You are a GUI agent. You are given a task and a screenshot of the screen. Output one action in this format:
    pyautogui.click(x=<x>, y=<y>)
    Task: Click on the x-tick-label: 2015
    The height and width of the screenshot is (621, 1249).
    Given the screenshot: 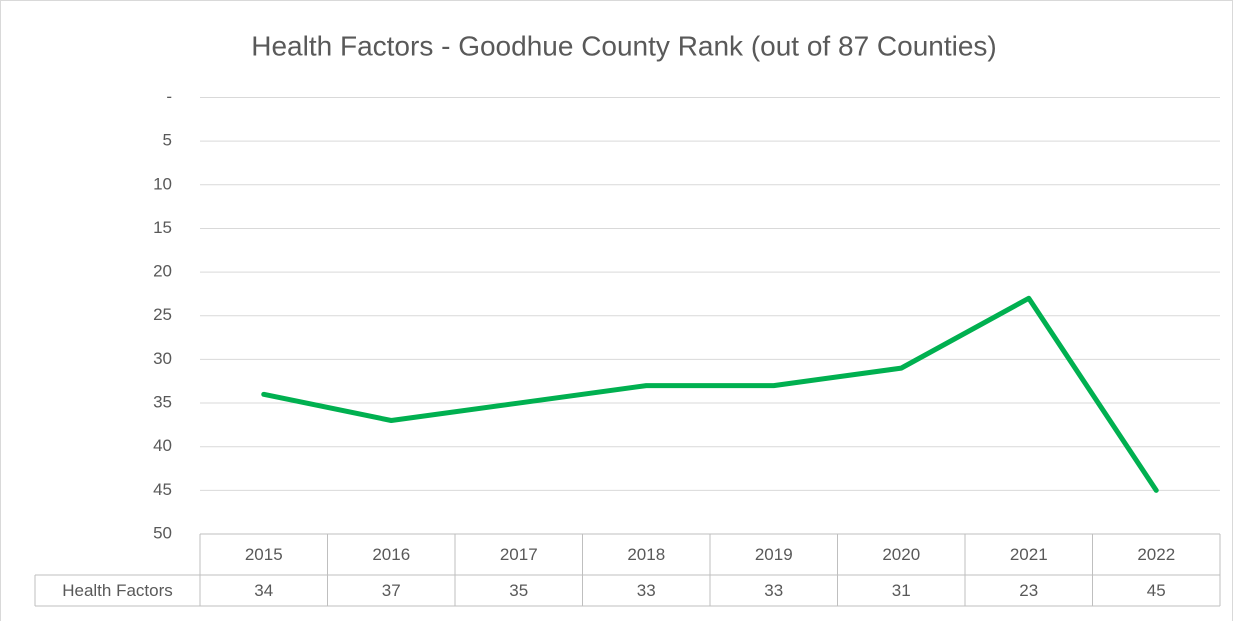 What is the action you would take?
    pyautogui.click(x=264, y=554)
    